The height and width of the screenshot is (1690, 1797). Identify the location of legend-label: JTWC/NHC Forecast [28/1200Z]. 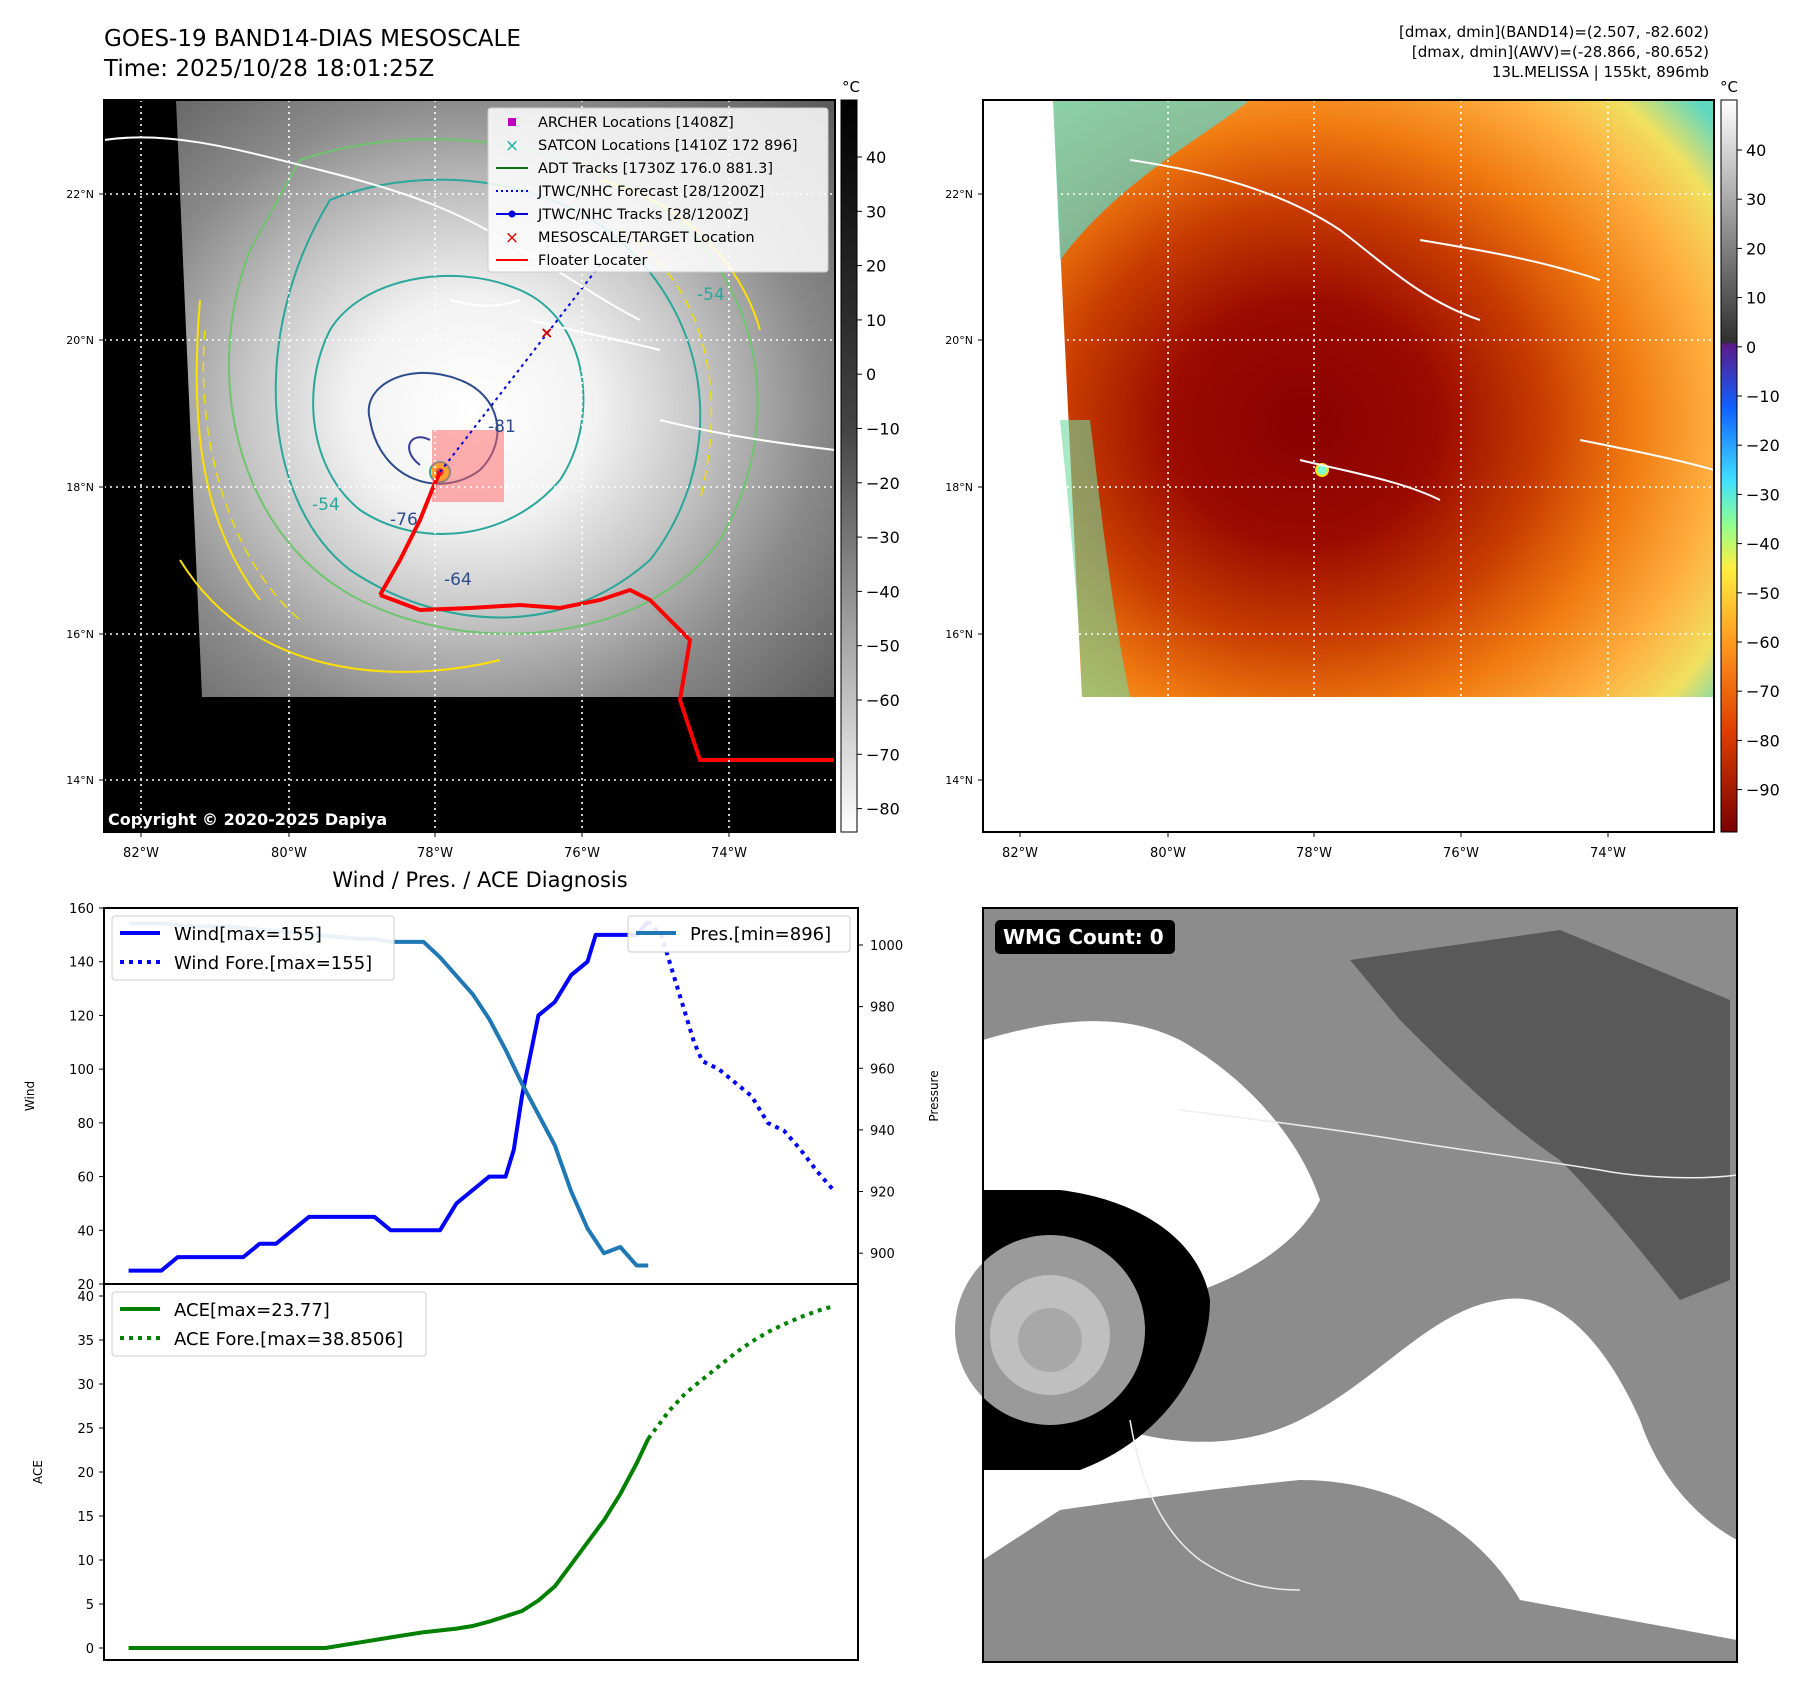
(650, 192).